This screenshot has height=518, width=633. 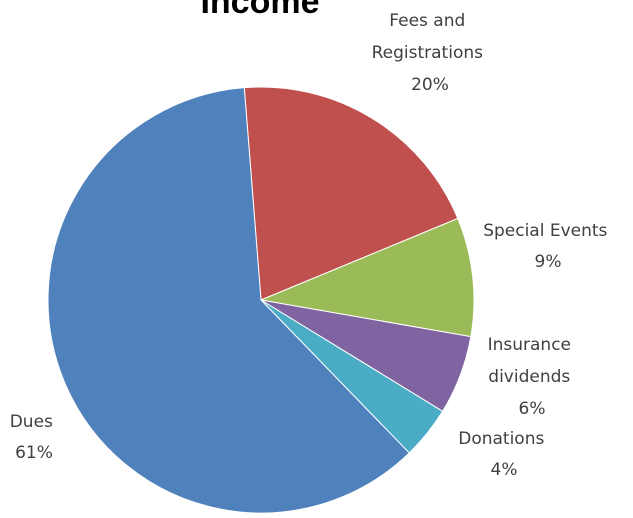 I want to click on data-label-fees-and-registrations: Fees and Registrations 20%, so click(x=430, y=53).